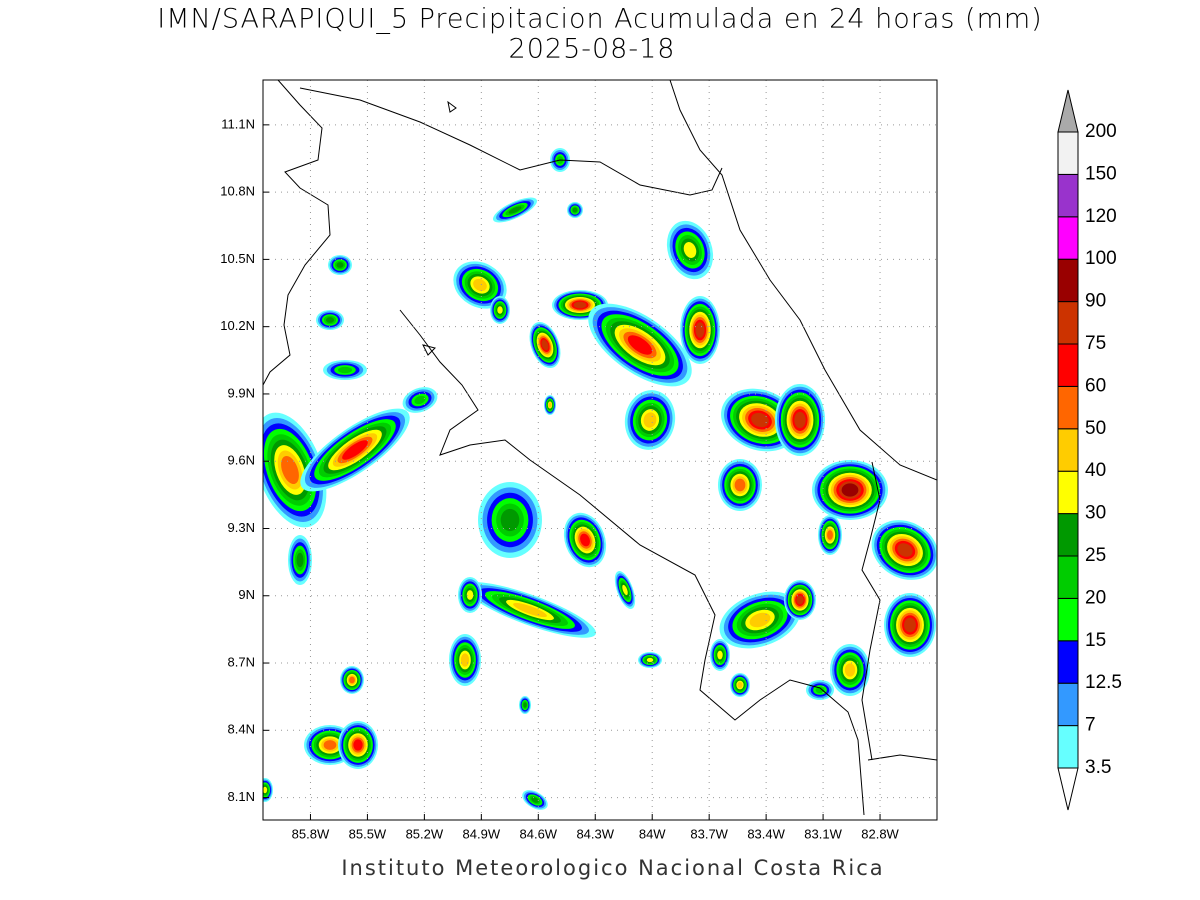 This screenshot has height=900, width=1200. I want to click on y-tick-label: 8.7N, so click(241, 661).